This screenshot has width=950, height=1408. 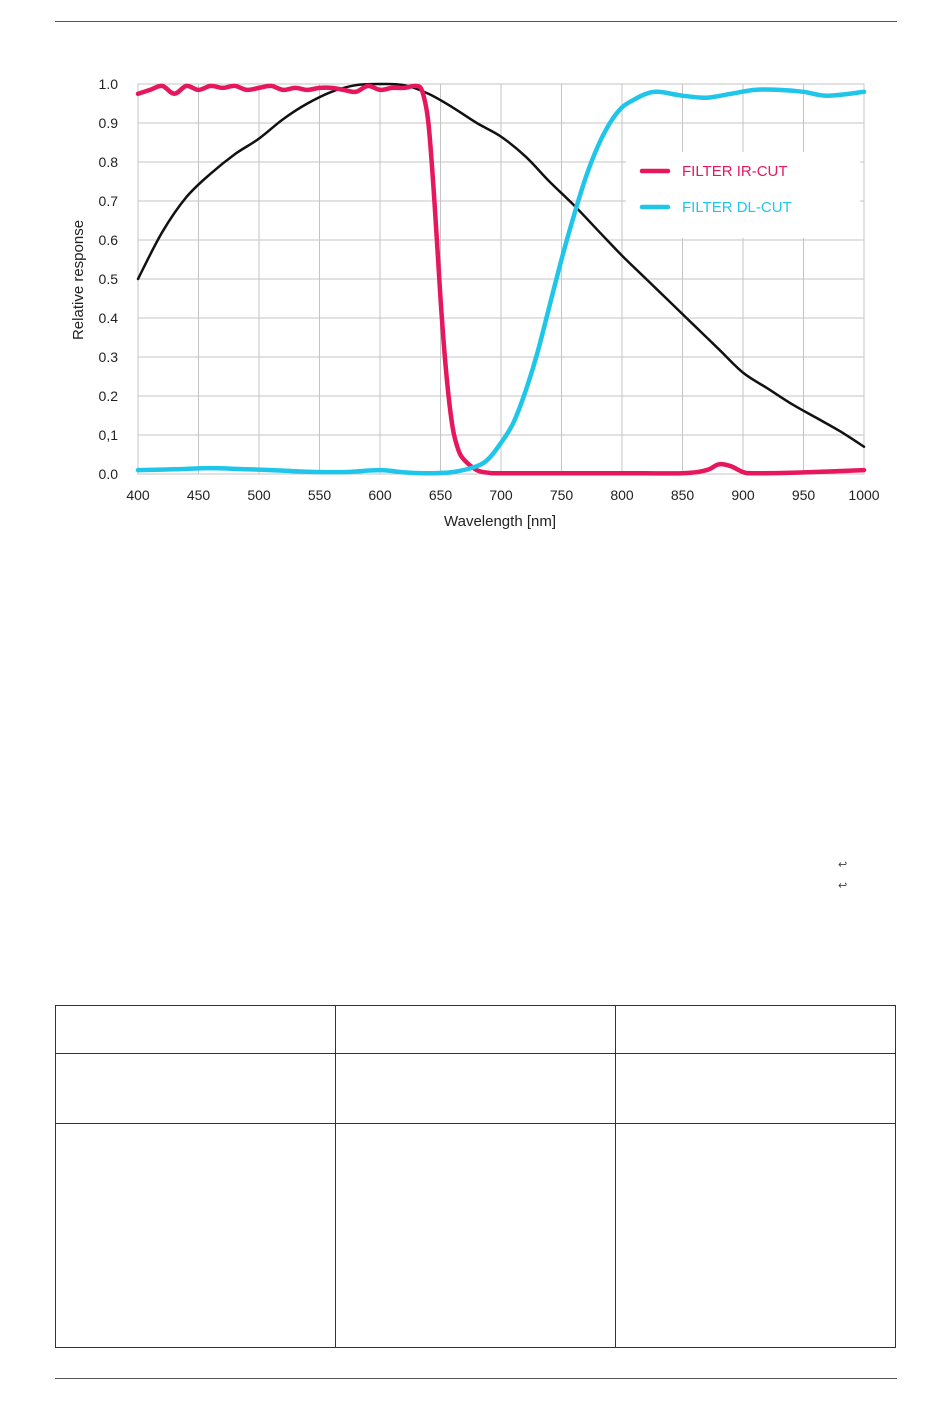 What do you see at coordinates (500, 521) in the screenshot?
I see `x-axis-title: Wavelength [nm]` at bounding box center [500, 521].